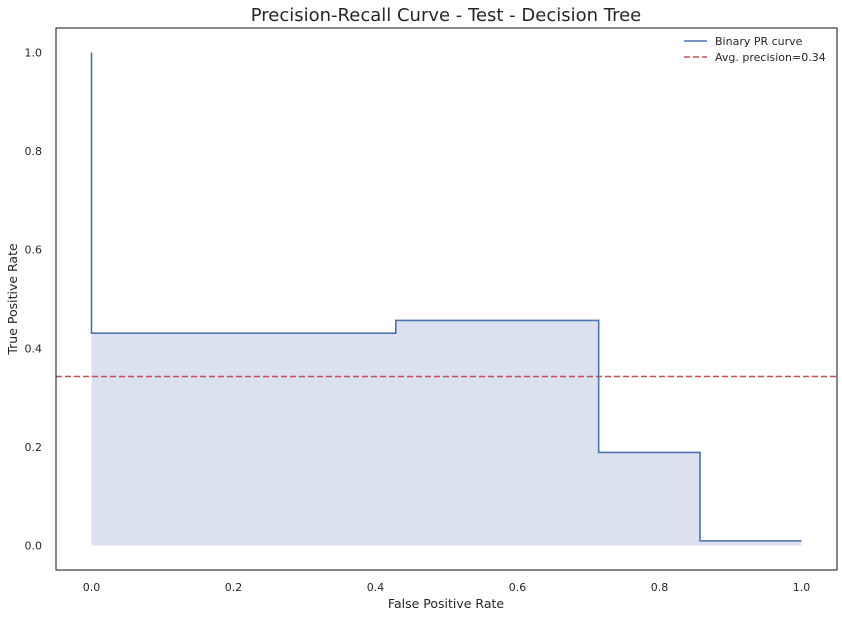  Describe the element at coordinates (446, 603) in the screenshot. I see `x-axis-title: False Positive Rate` at that location.